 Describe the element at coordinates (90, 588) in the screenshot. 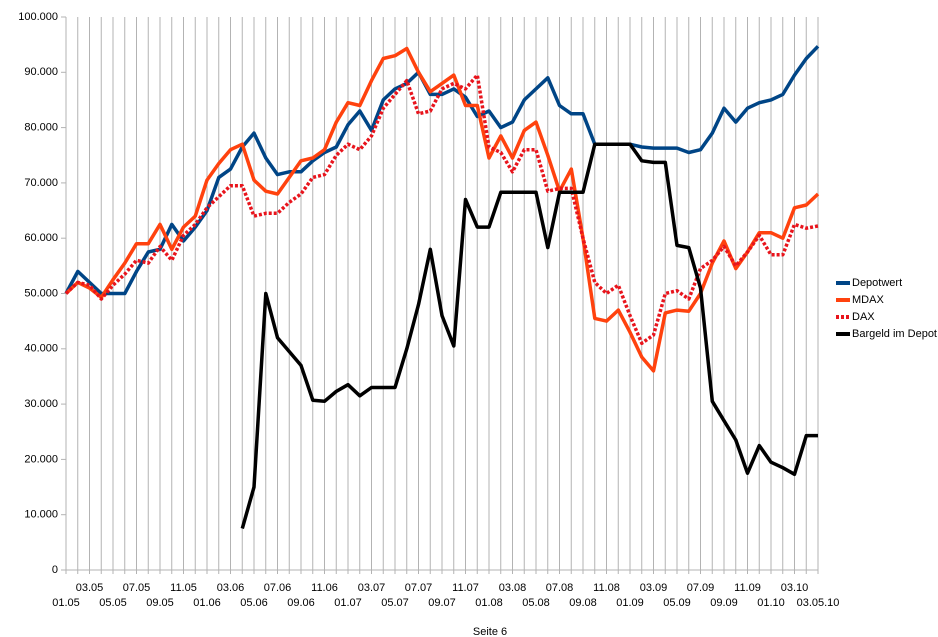

I see `x-tick-label: 03.05` at that location.